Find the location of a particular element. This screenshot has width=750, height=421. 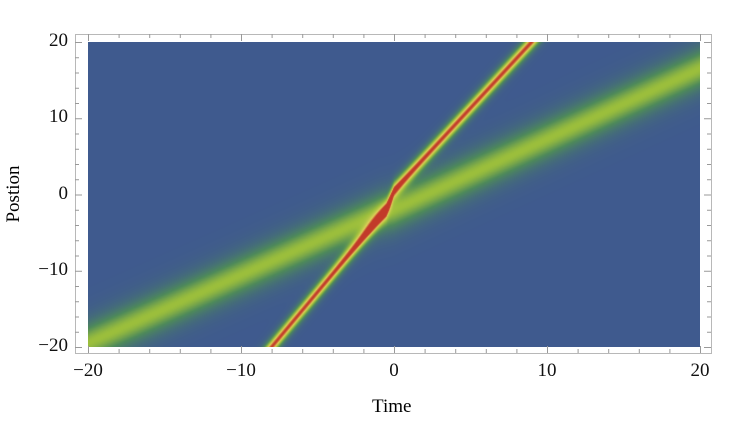

x-tick-label: −10 is located at coordinates (241, 370).